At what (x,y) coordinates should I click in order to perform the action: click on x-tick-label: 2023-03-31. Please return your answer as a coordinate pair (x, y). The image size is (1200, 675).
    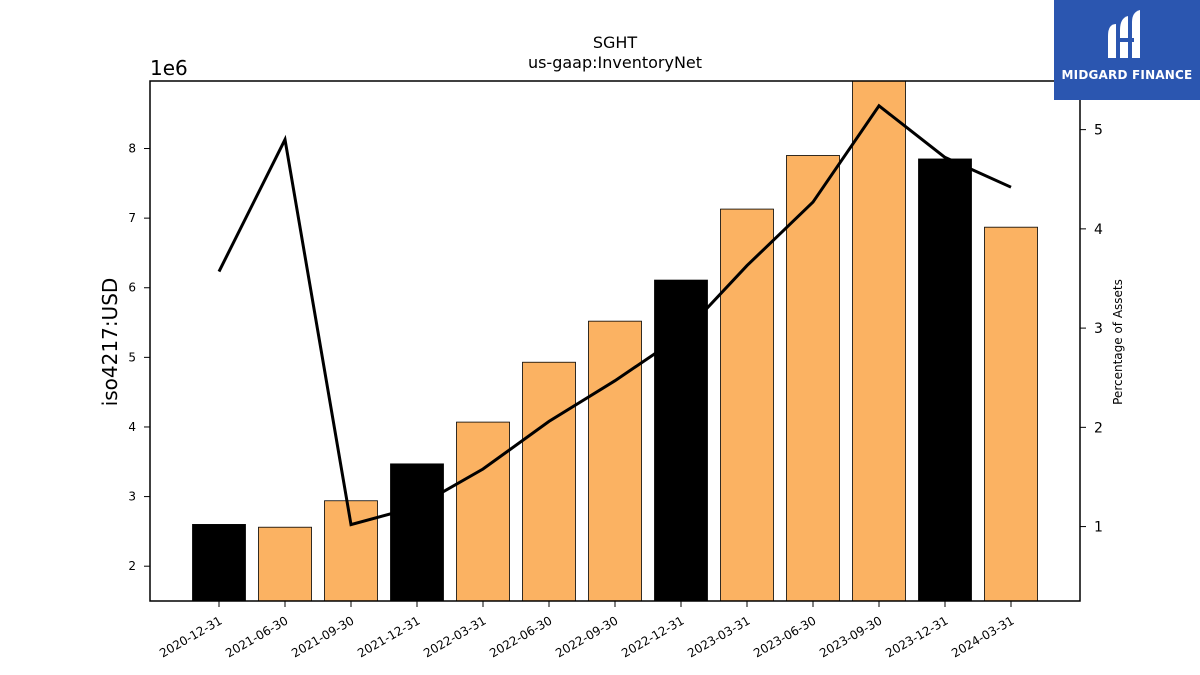
    Looking at the image, I should click on (718, 636).